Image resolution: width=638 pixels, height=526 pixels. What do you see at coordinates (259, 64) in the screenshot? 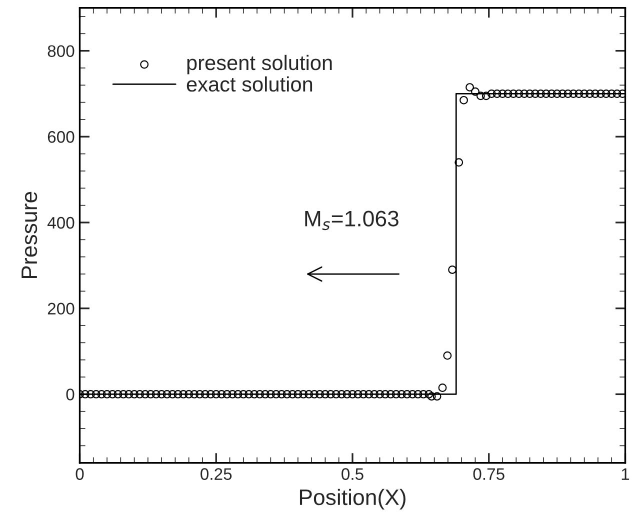
I see `legend-label: present solution` at bounding box center [259, 64].